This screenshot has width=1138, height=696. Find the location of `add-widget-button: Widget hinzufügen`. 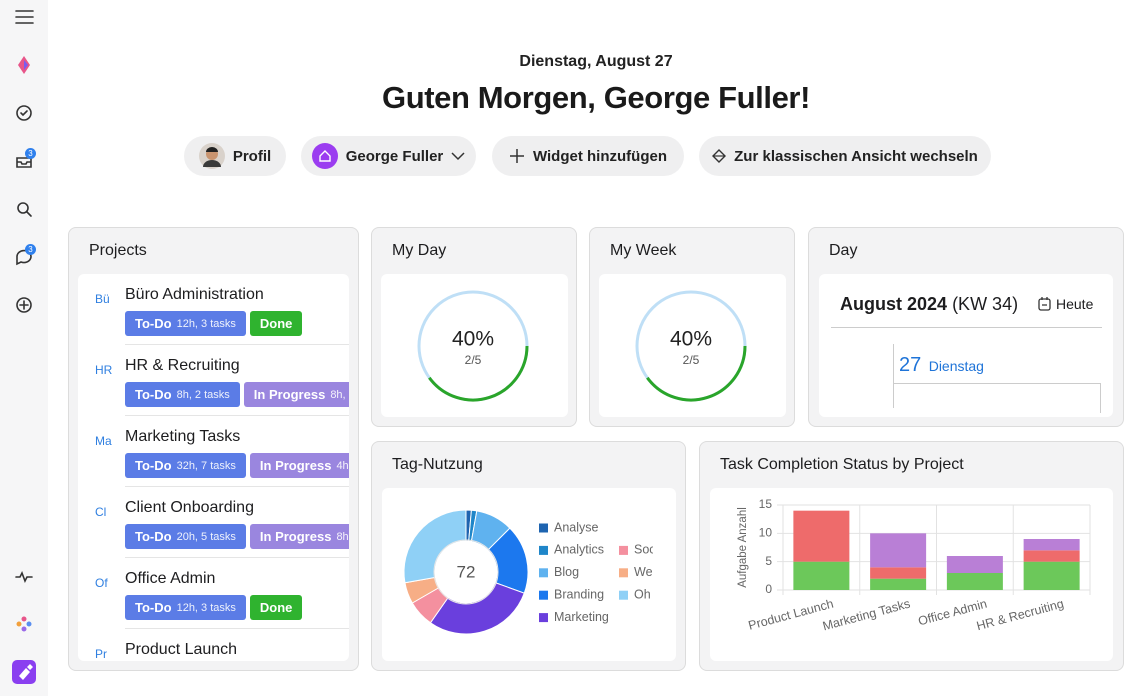

add-widget-button: Widget hinzufügen is located at coordinates (588, 156).